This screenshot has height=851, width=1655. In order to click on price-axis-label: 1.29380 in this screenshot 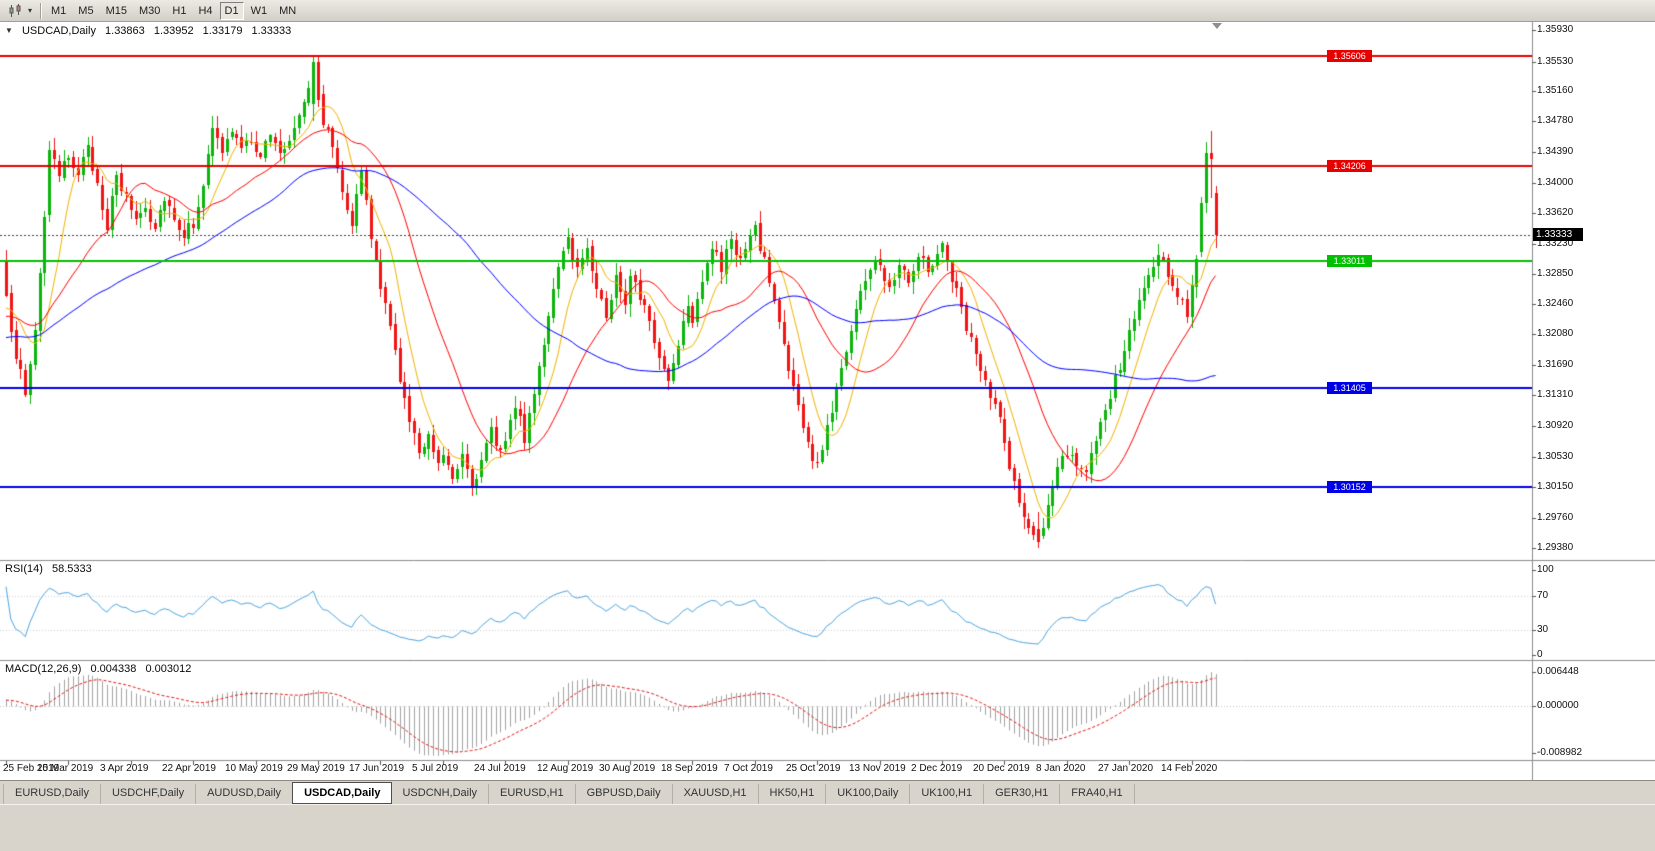, I will do `click(1555, 547)`.